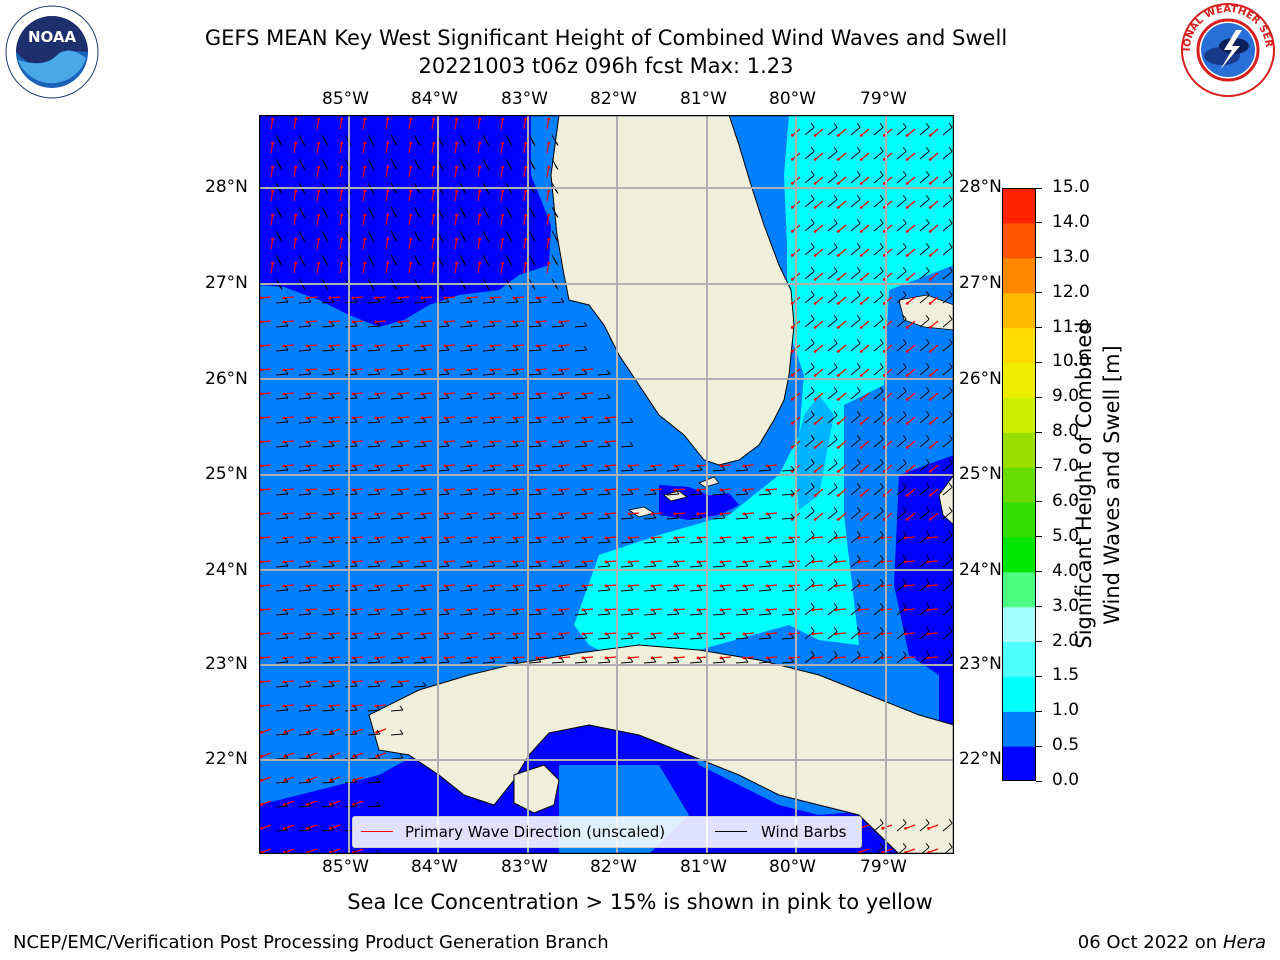  What do you see at coordinates (1066, 535) in the screenshot?
I see `colorbar-tick-label: 5.0` at bounding box center [1066, 535].